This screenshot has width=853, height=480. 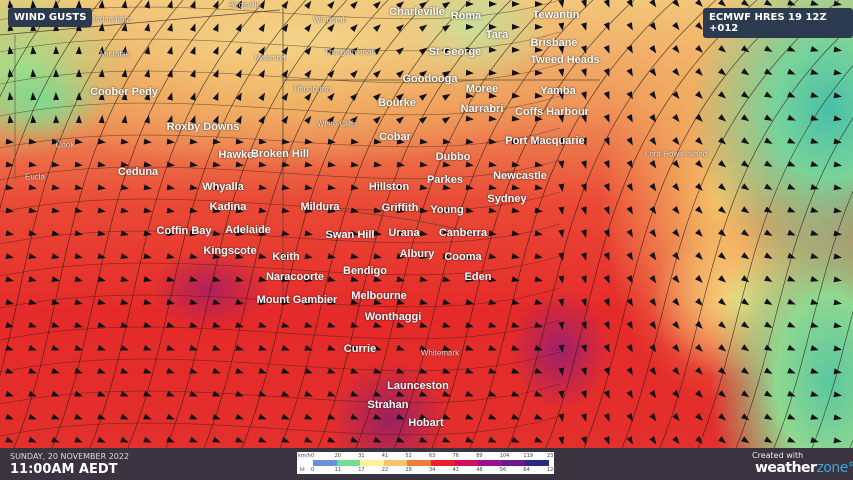 I want to click on streamline, so click(x=280, y=106).